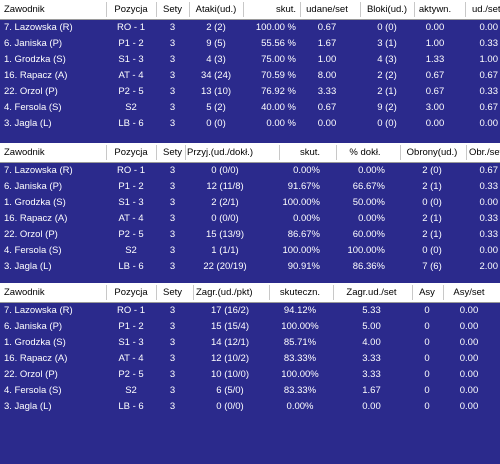 This screenshot has height=464, width=500. What do you see at coordinates (131, 326) in the screenshot?
I see `cell-position: P1 - 2` at bounding box center [131, 326].